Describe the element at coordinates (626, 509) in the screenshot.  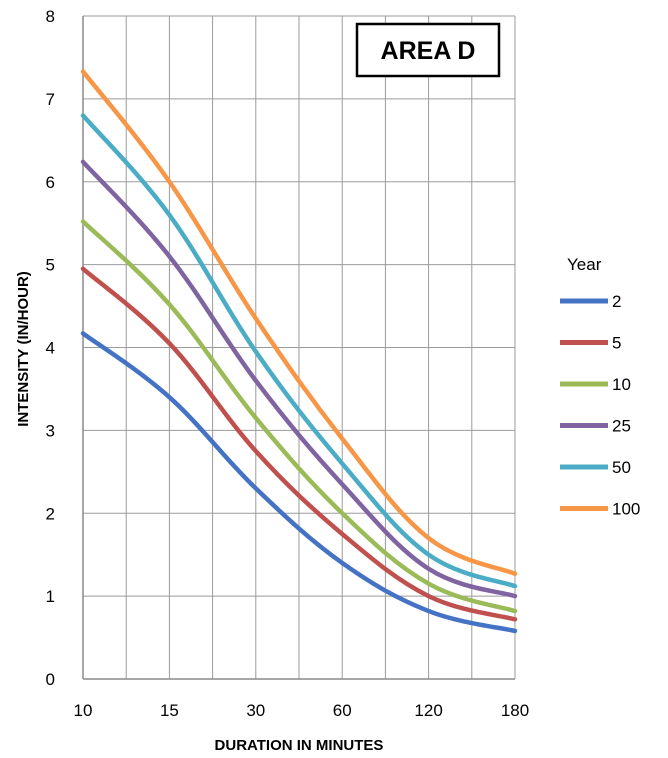
I see `legend-label-100: 100` at that location.